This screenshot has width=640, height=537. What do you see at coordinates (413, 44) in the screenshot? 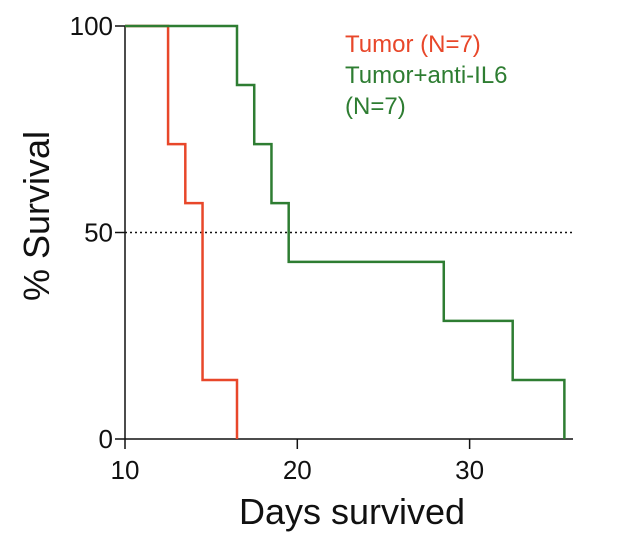
I see `legend-label-tumor: Tumor (N=7)` at bounding box center [413, 44].